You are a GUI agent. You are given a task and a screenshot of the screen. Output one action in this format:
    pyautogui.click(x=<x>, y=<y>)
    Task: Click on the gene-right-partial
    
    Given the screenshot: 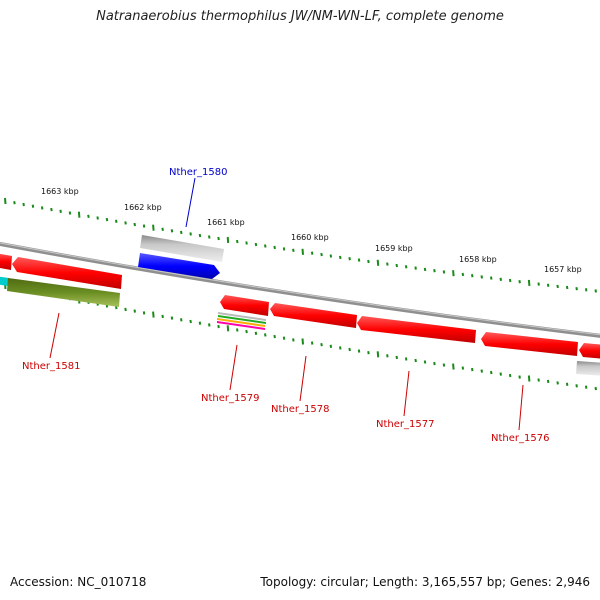 What is the action you would take?
    pyautogui.click(x=589, y=351)
    